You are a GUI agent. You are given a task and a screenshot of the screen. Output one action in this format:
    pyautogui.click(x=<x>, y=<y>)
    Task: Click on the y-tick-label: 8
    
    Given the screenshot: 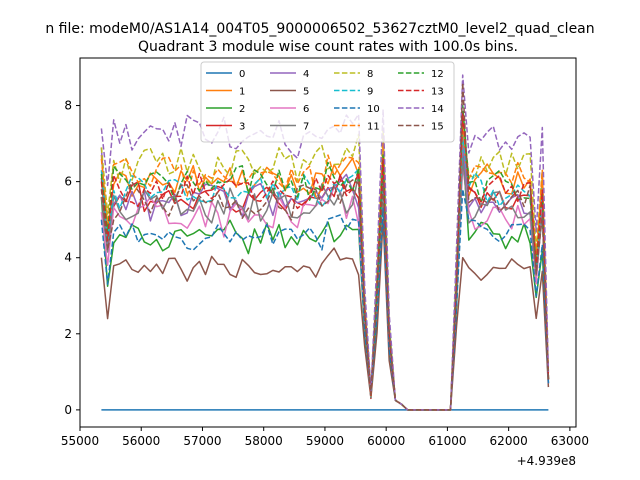 What is the action you would take?
    pyautogui.click(x=68, y=106)
    